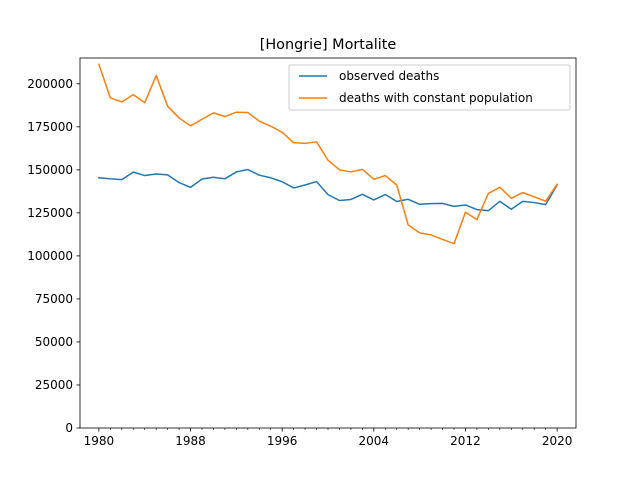 The width and height of the screenshot is (640, 480). Describe the element at coordinates (50, 256) in the screenshot. I see `y-tick-label: 100000` at that location.